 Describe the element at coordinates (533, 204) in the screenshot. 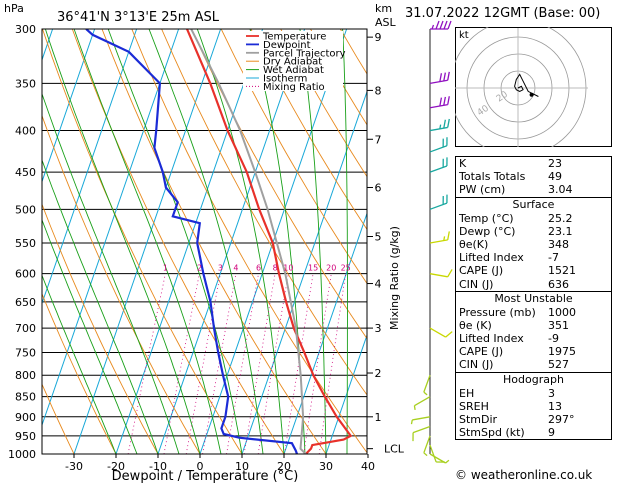

I see `surface-title: Surface` at that location.